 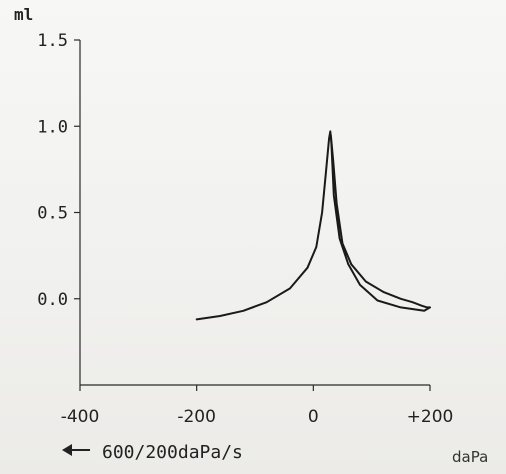 I want to click on x-tick-label: 0, so click(x=313, y=417).